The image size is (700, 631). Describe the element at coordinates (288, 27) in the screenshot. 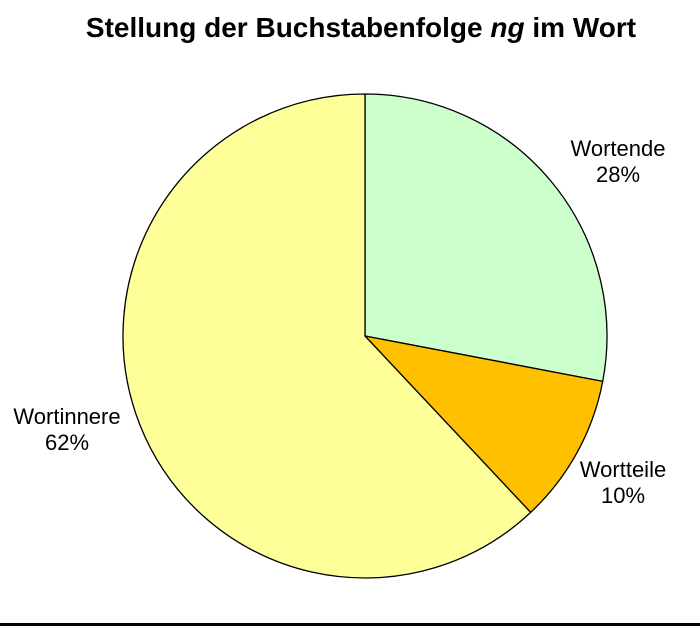

I see `chart-title-prefix: Stellung der Buchstabenfolge` at that location.